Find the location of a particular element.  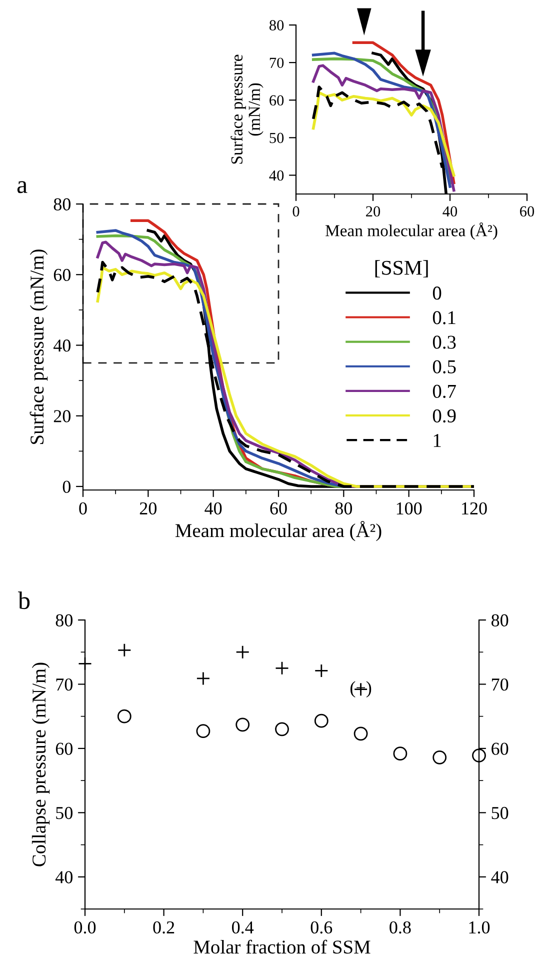

chart-title: a is located at coordinates (22, 187).